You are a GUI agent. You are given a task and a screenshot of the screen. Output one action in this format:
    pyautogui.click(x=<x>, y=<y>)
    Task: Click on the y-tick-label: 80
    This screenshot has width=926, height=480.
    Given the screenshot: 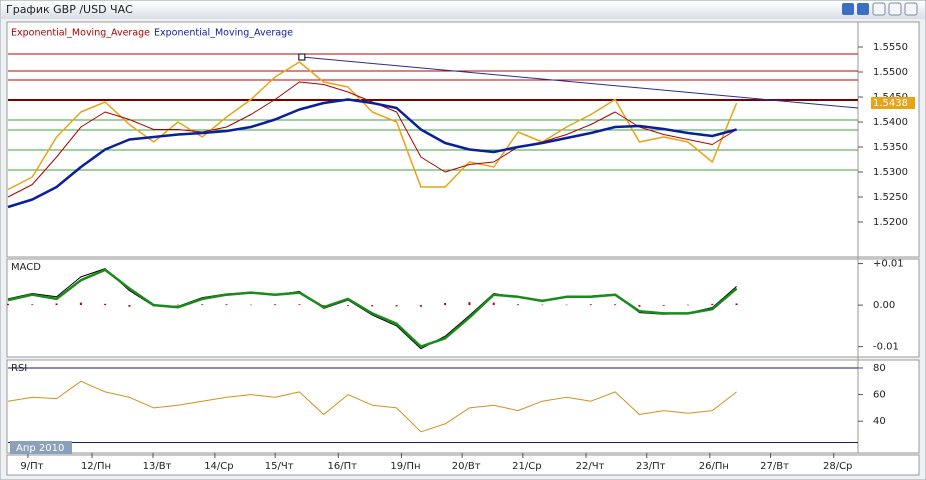 What is the action you would take?
    pyautogui.click(x=879, y=368)
    